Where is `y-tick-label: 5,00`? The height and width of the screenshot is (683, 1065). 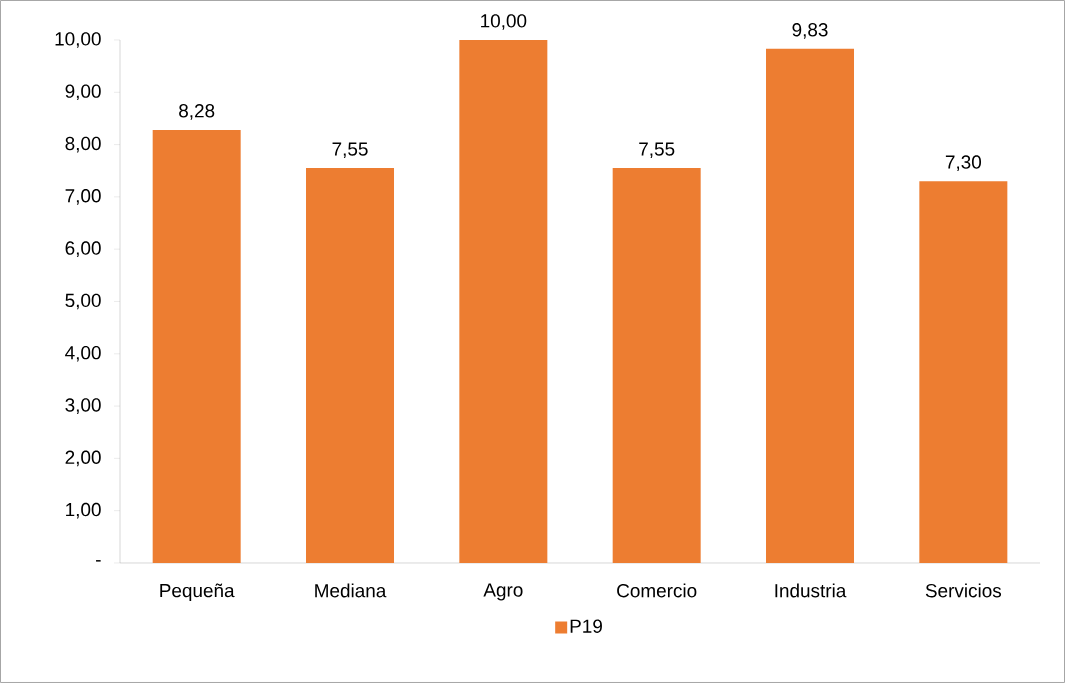
y-tick-label: 5,00 is located at coordinates (83, 301).